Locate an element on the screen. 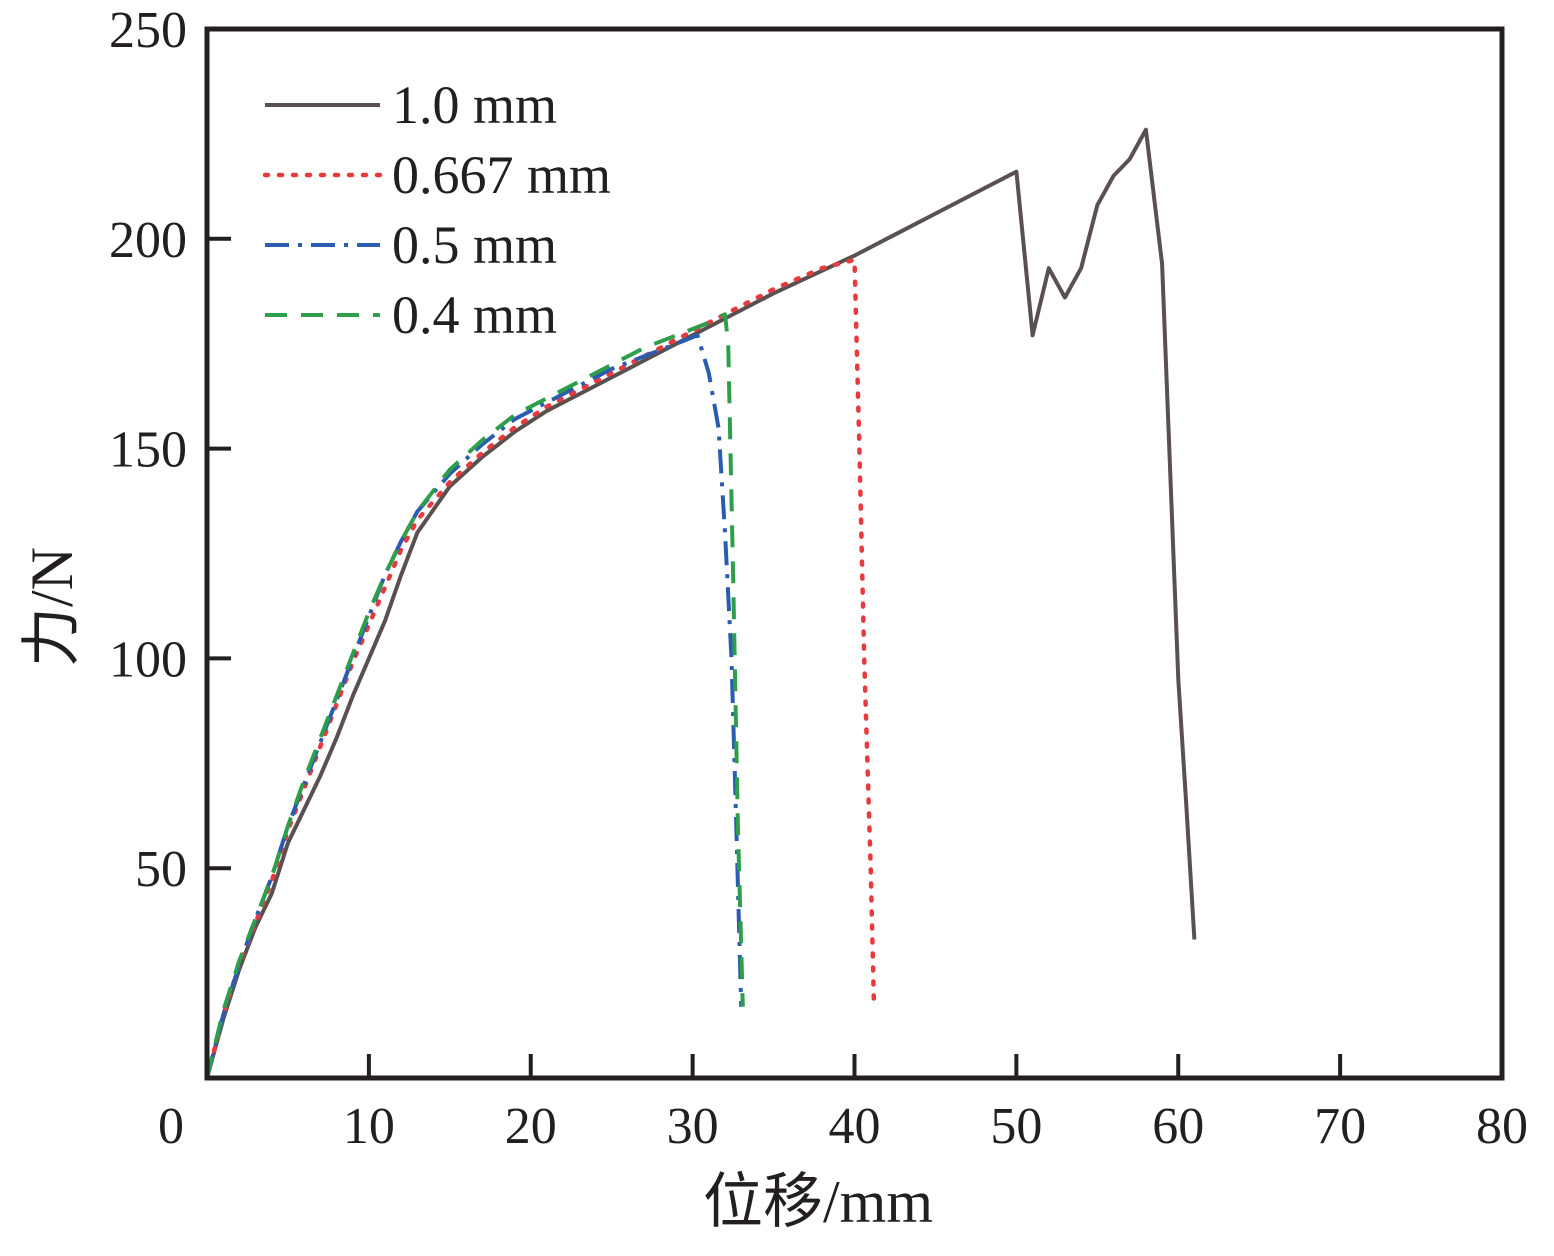  y-axis-label: 力/N is located at coordinates (52, 607).